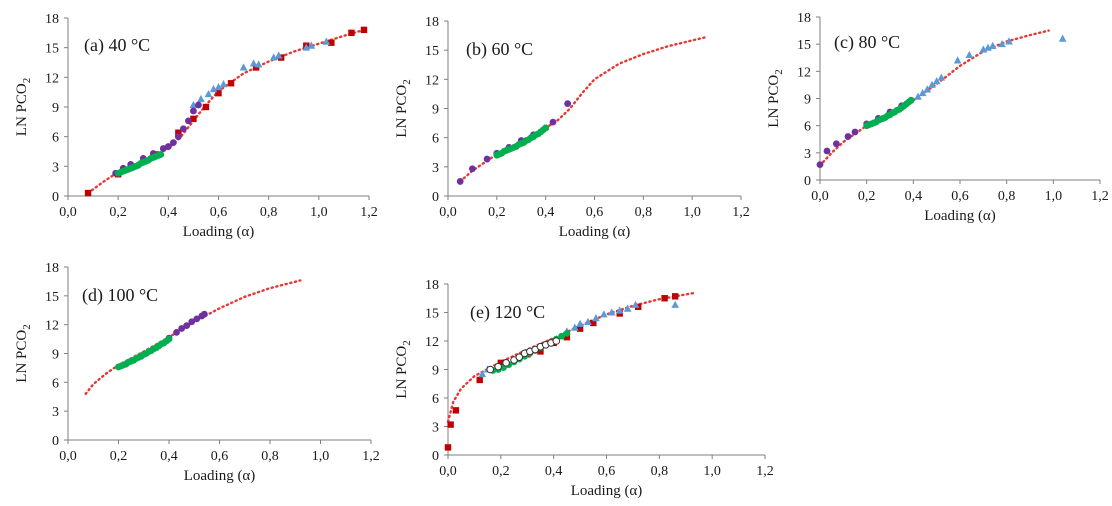  I want to click on series-triangle, so click(990, 67).